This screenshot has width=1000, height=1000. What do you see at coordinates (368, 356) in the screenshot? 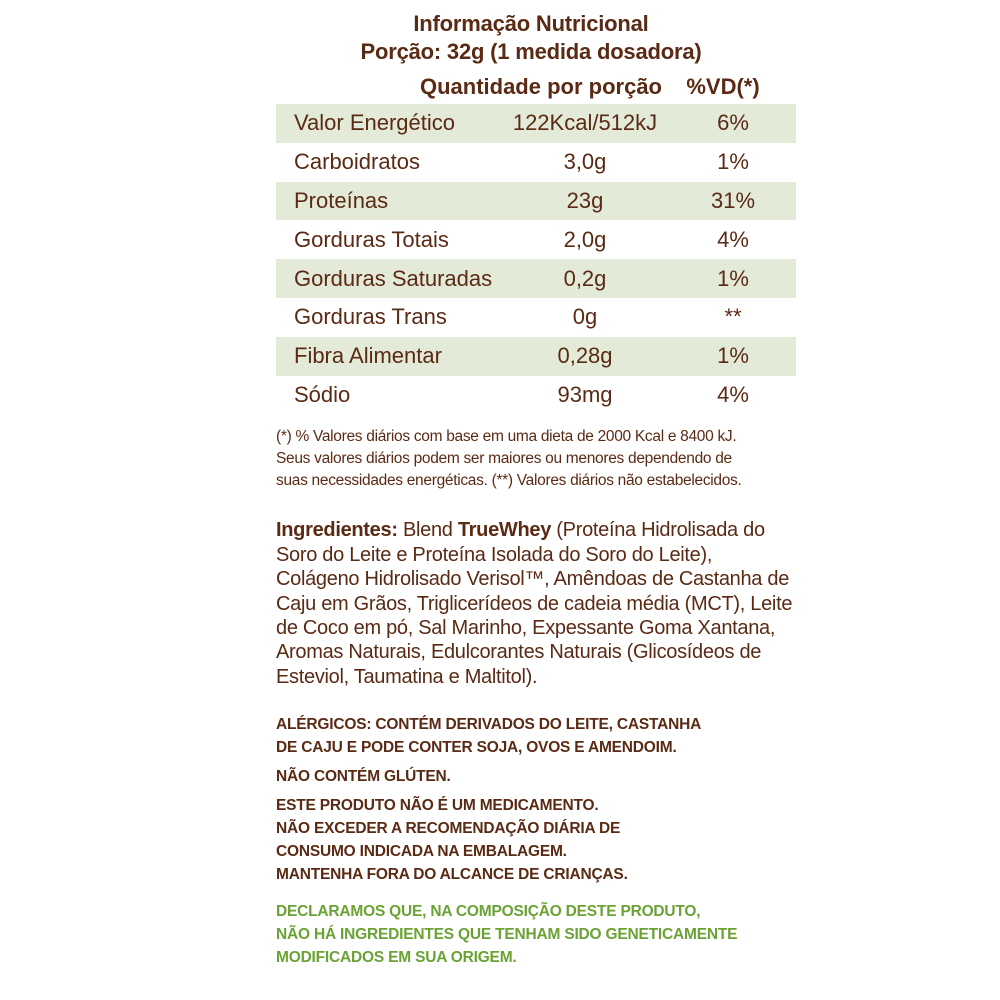
I see `nutrient-name: Fibra Alimentar` at bounding box center [368, 356].